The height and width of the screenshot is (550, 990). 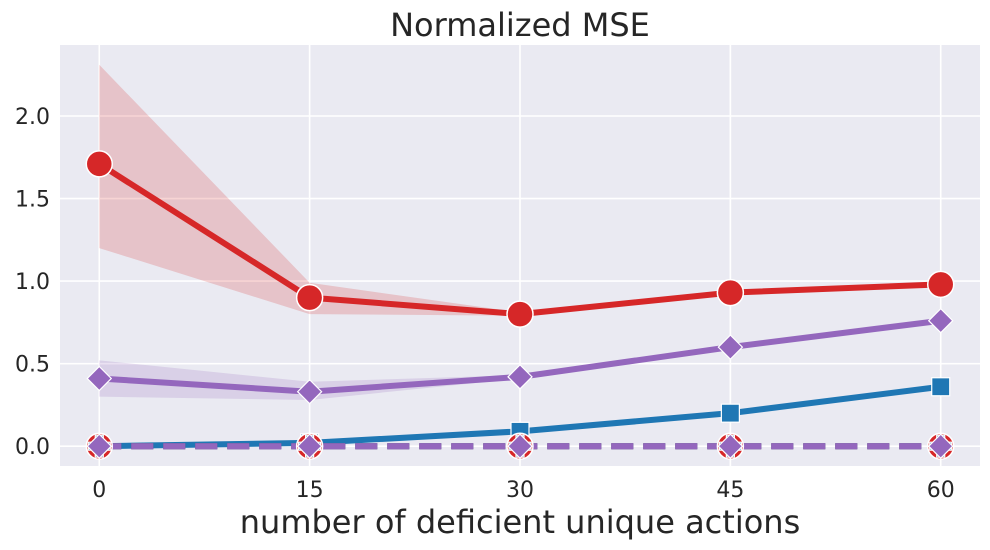 I want to click on y-tick-label: 1.5, so click(x=32, y=200).